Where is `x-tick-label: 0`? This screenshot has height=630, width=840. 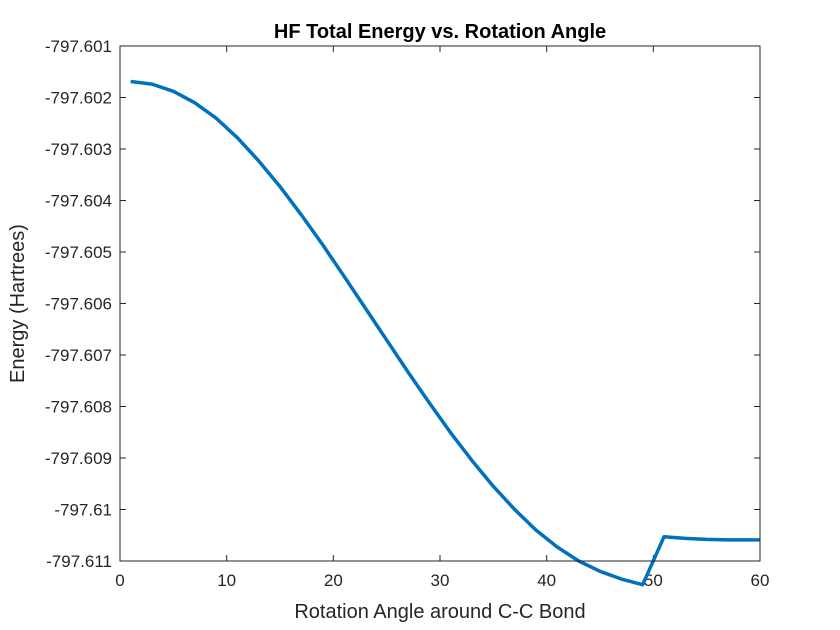
x-tick-label: 0 is located at coordinates (119, 580).